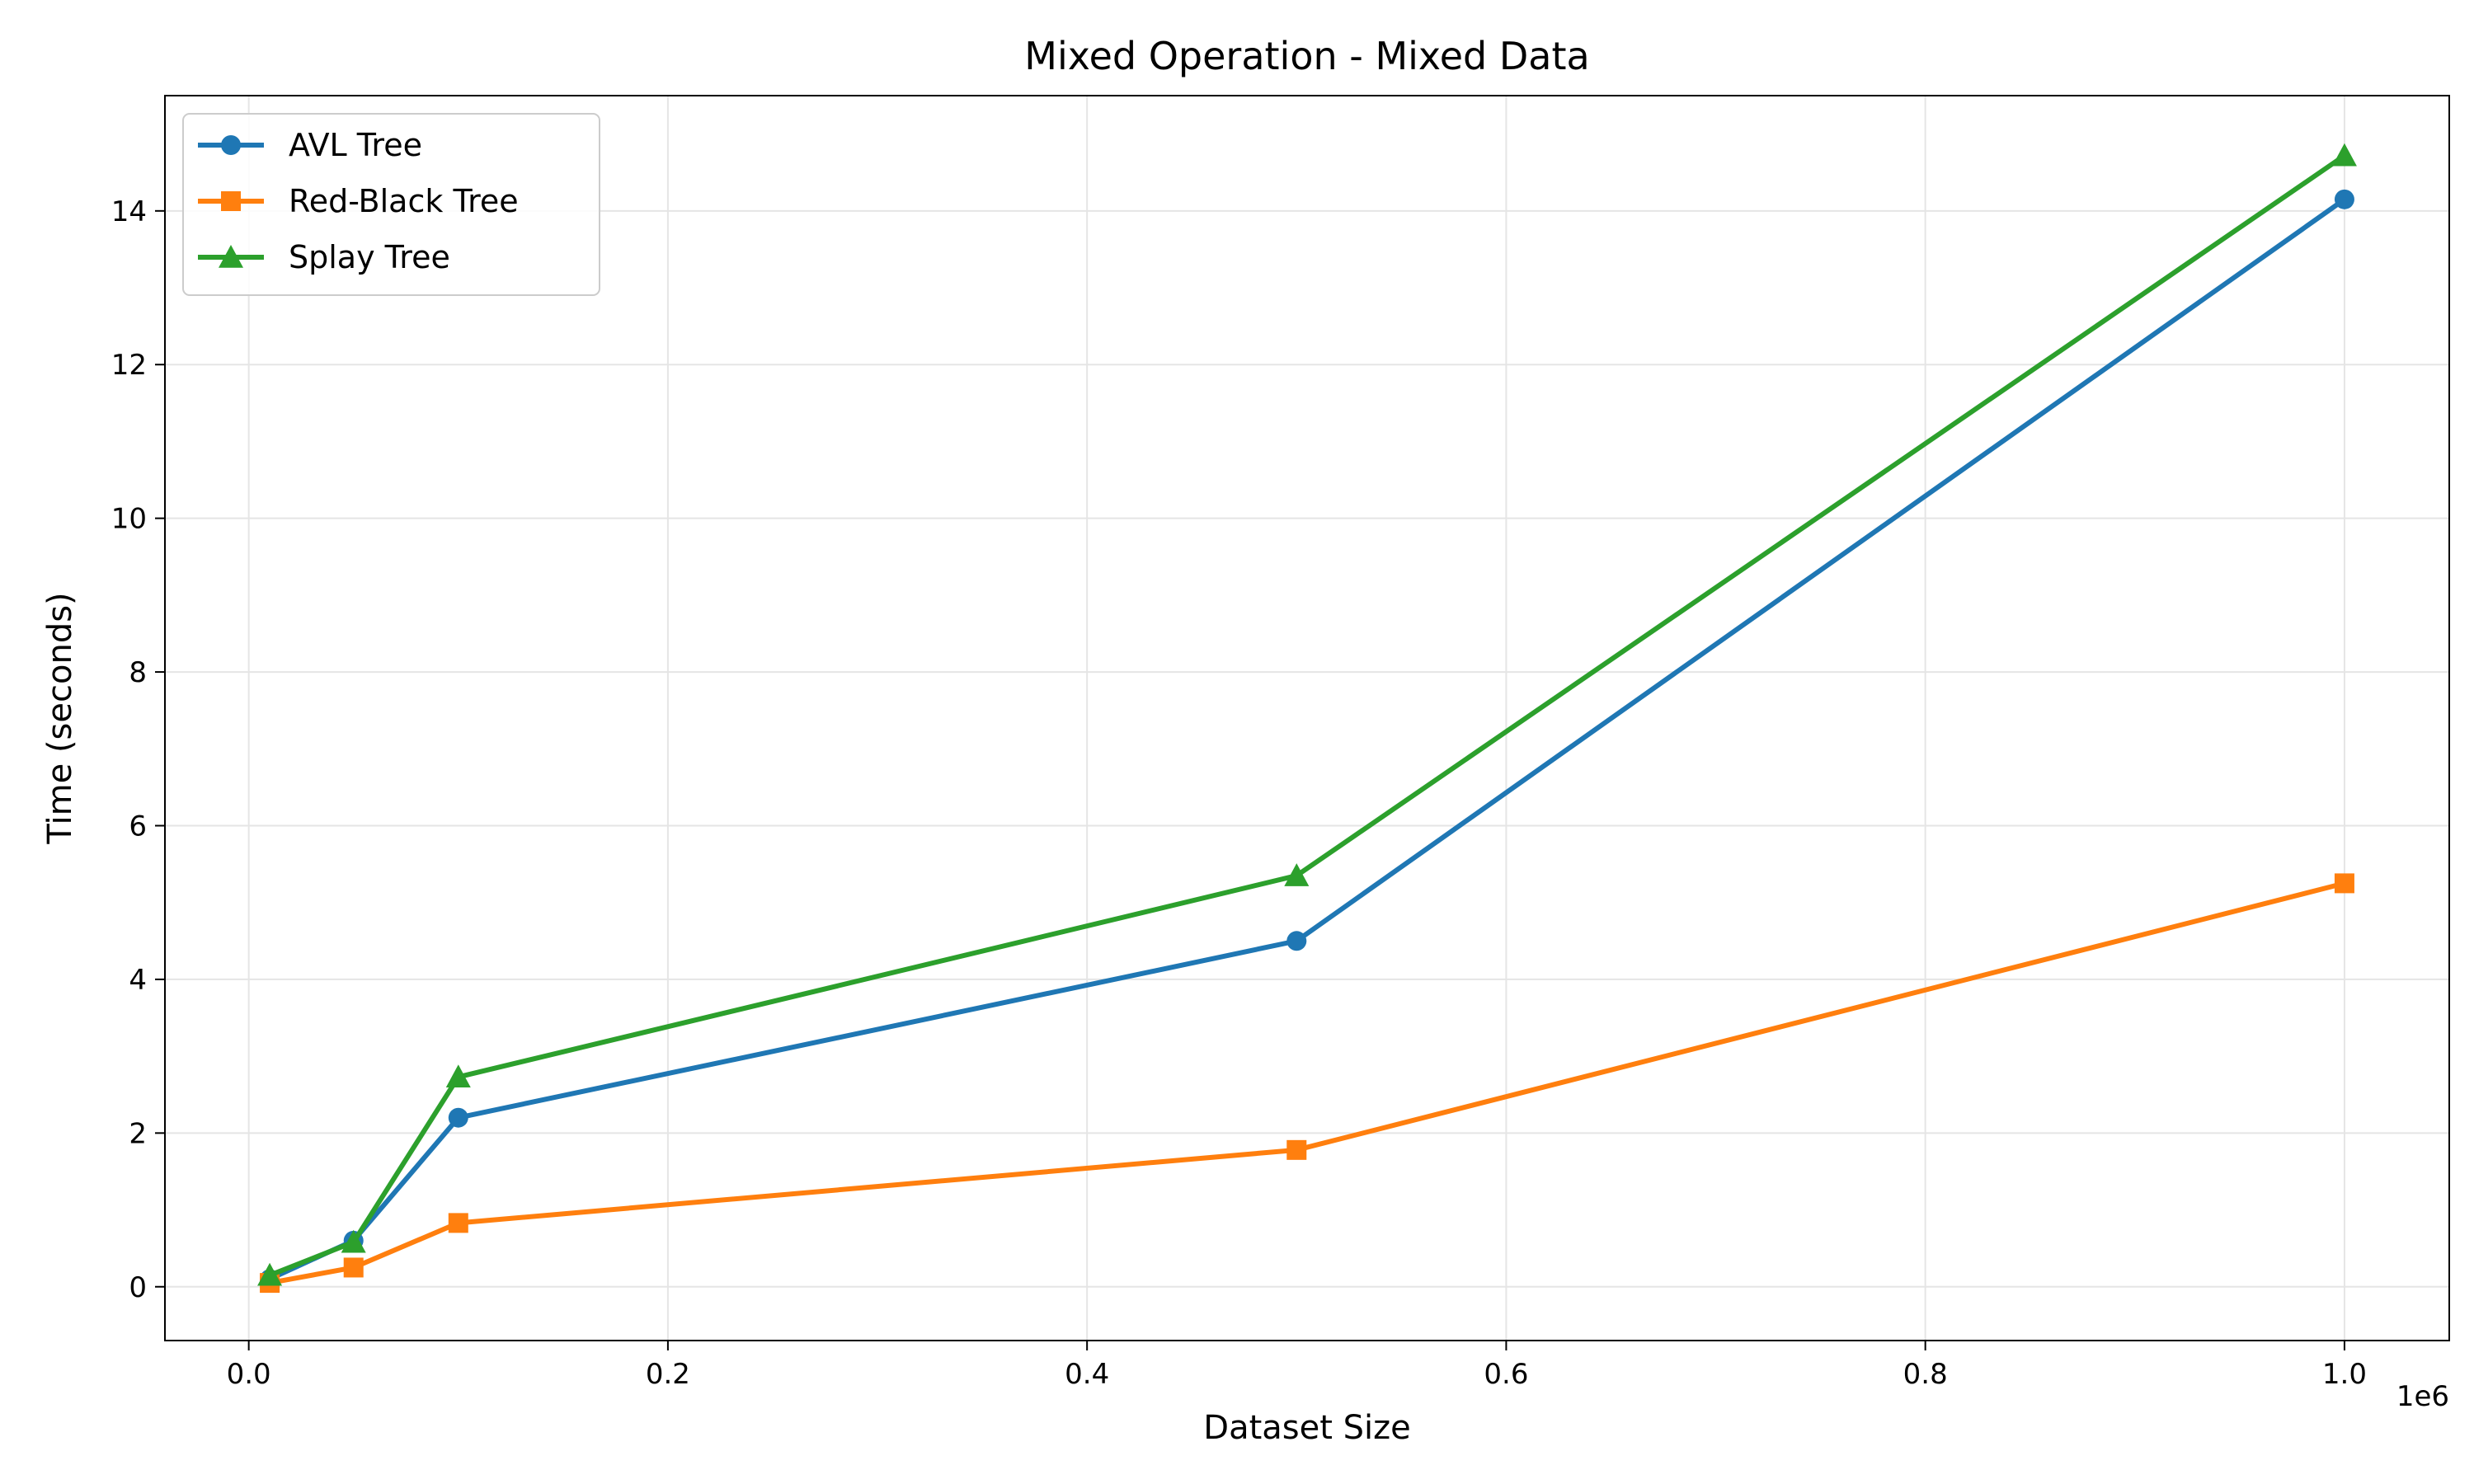  I want to click on y-tick-label: 4, so click(138, 980).